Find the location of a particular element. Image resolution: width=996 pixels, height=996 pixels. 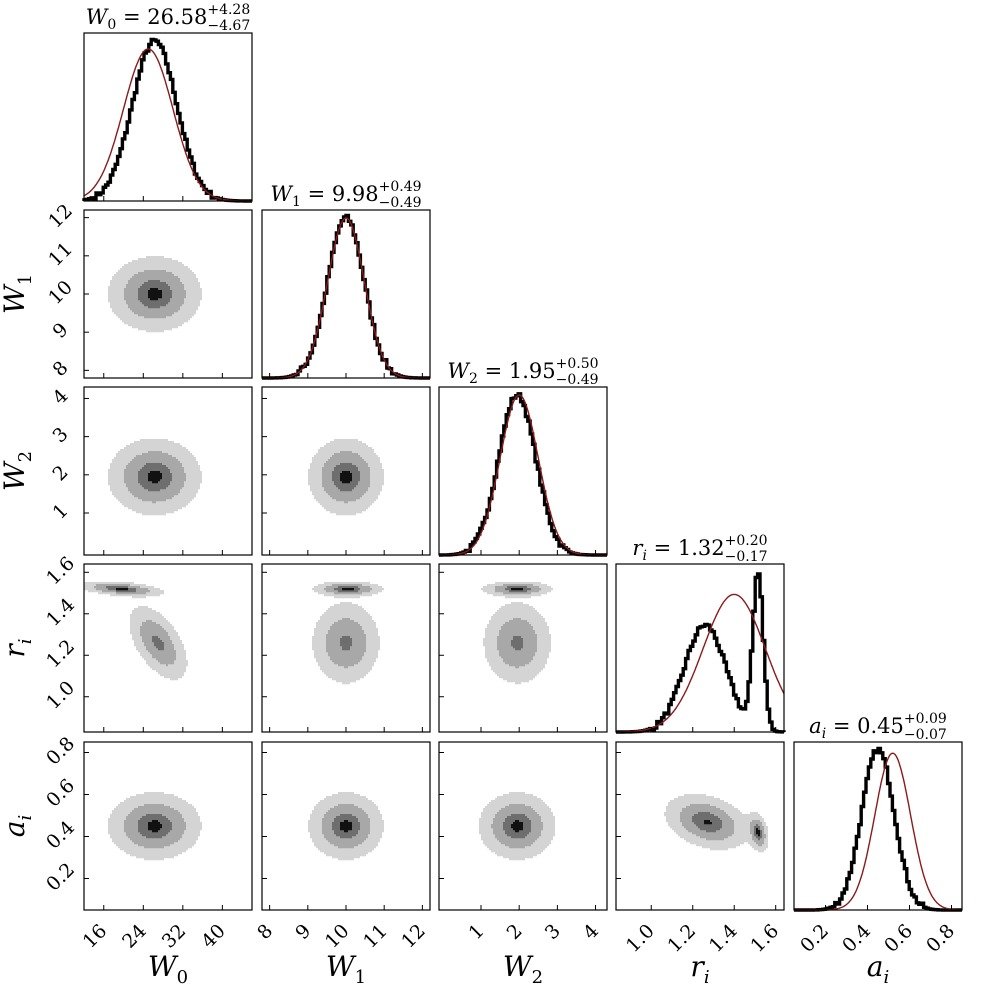

x-tick-label: 3 is located at coordinates (553, 932).